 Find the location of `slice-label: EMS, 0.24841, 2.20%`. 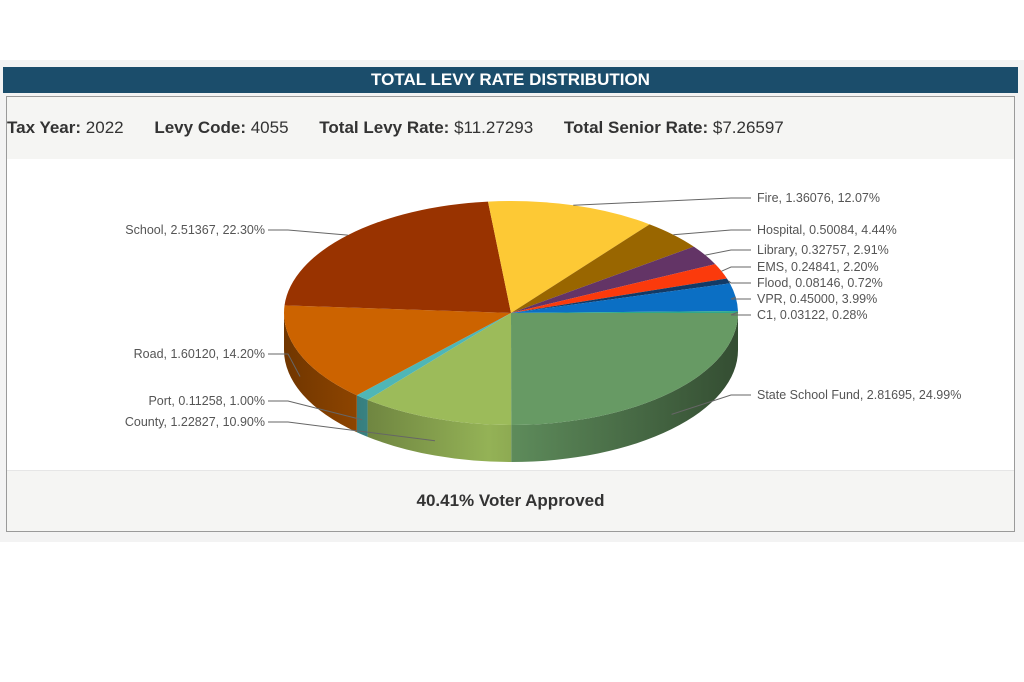

slice-label: EMS, 0.24841, 2.20% is located at coordinates (818, 267).